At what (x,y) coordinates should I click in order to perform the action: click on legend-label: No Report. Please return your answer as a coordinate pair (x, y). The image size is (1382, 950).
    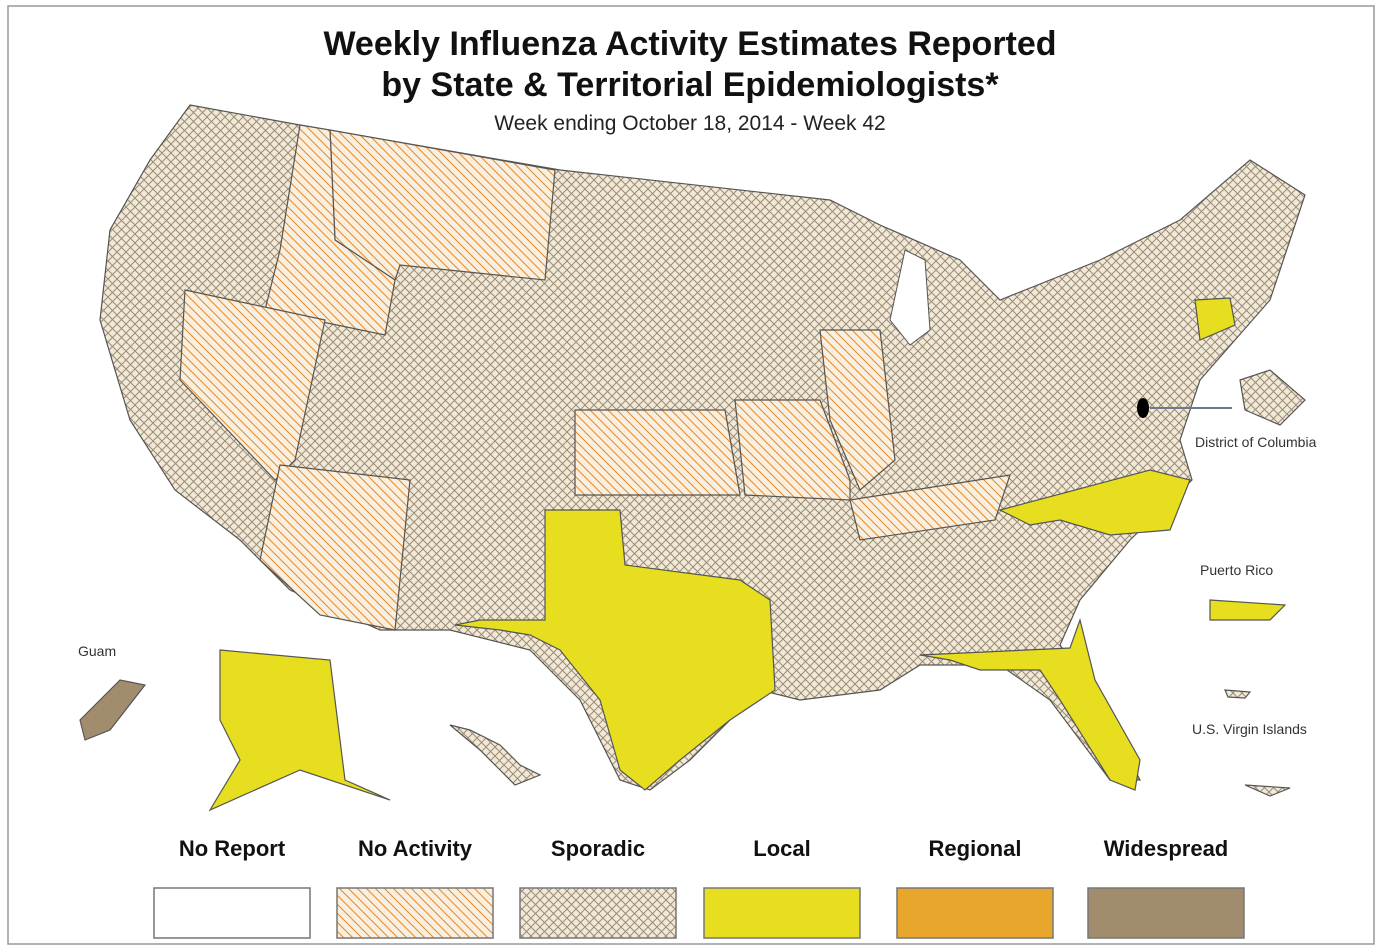
    Looking at the image, I should click on (232, 848).